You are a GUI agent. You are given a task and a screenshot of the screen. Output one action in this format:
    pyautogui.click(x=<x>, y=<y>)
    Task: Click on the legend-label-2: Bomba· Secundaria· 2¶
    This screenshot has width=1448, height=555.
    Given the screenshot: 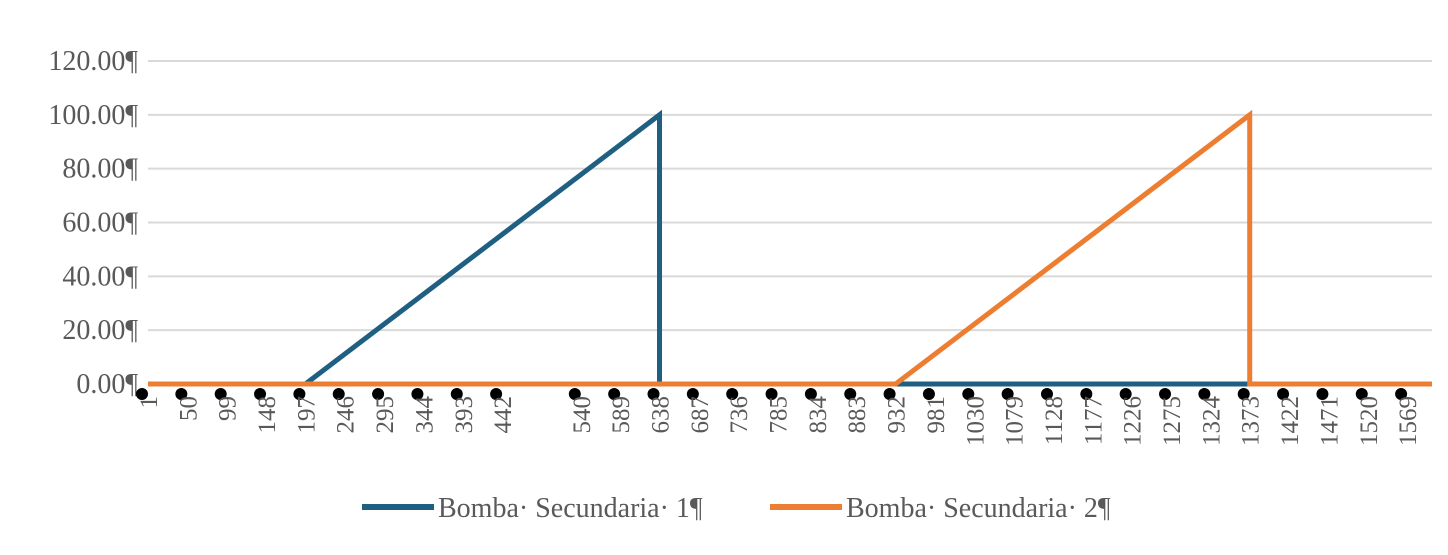 What is the action you would take?
    pyautogui.click(x=978, y=508)
    